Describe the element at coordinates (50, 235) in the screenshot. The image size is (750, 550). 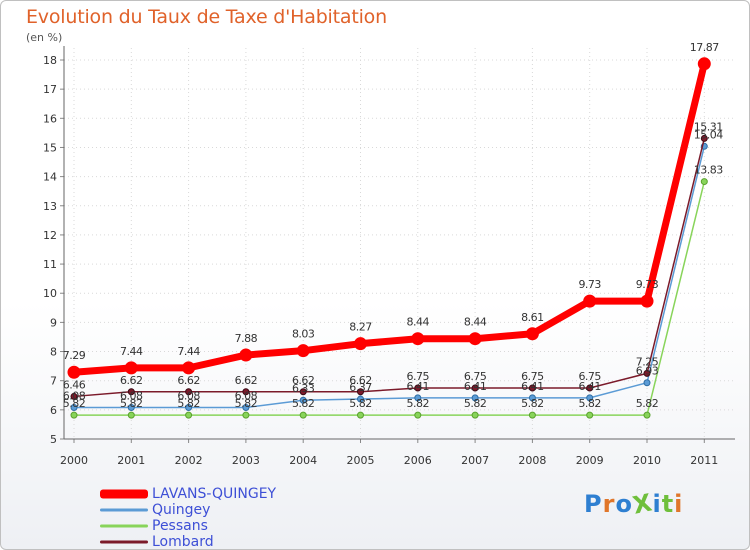
I see `ytick-label-12: 12` at that location.